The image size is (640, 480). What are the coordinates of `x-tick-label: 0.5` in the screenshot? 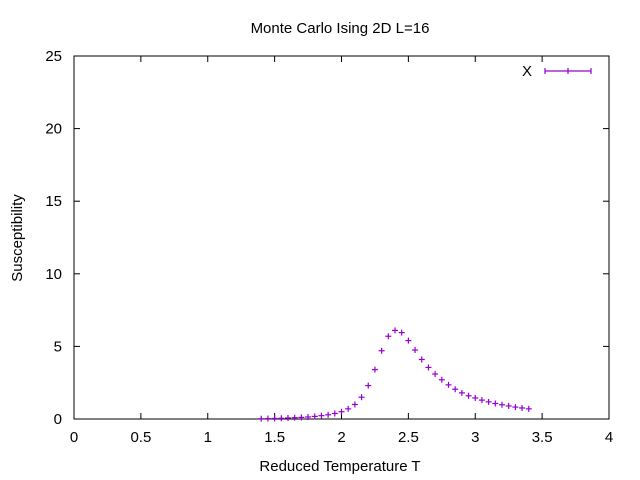 It's located at (140, 437).